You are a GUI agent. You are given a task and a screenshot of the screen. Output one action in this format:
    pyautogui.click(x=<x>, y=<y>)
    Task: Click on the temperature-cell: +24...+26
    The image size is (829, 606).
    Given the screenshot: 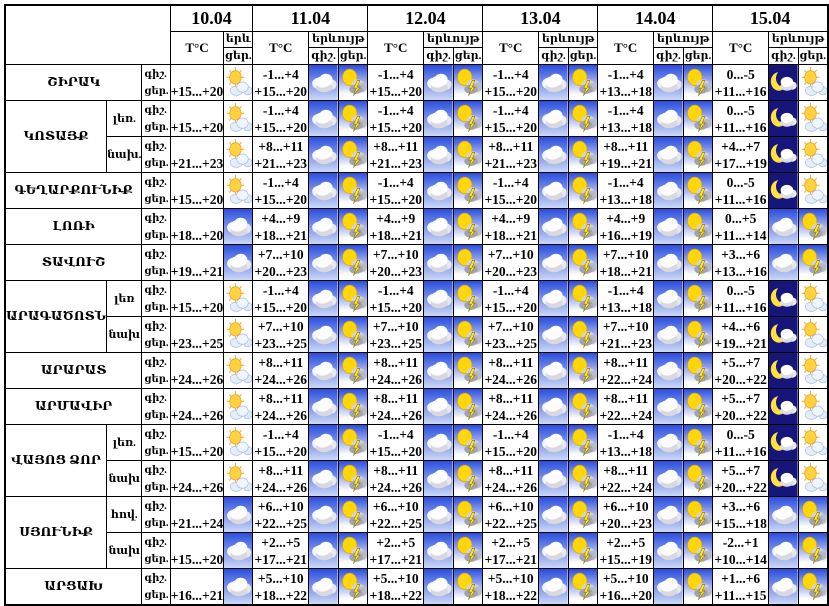 What is the action you would take?
    pyautogui.click(x=197, y=478)
    